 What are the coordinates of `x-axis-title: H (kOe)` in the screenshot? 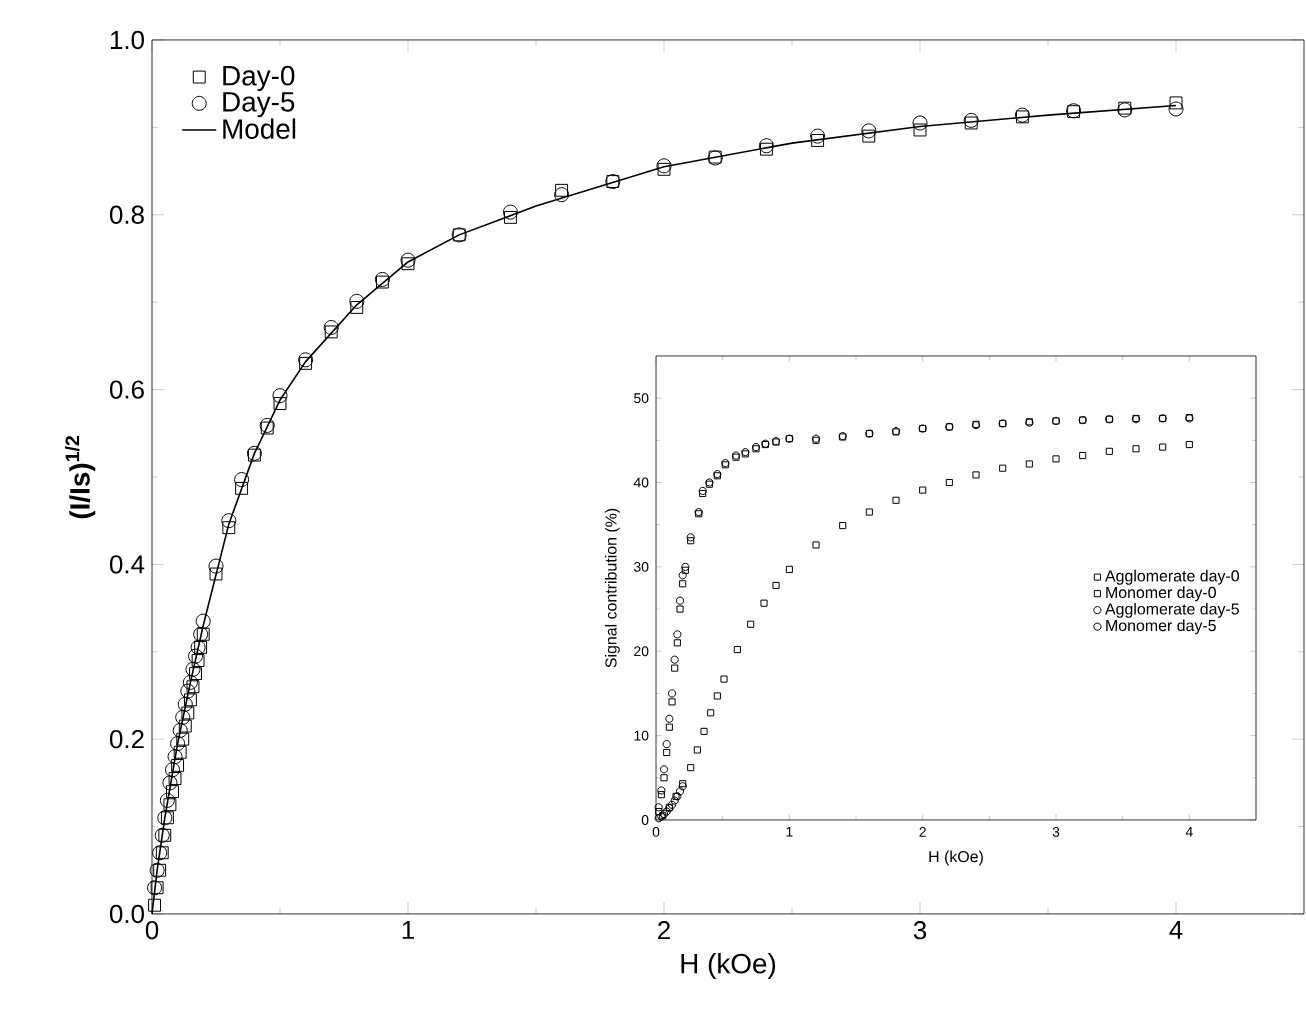 It's located at (728, 966).